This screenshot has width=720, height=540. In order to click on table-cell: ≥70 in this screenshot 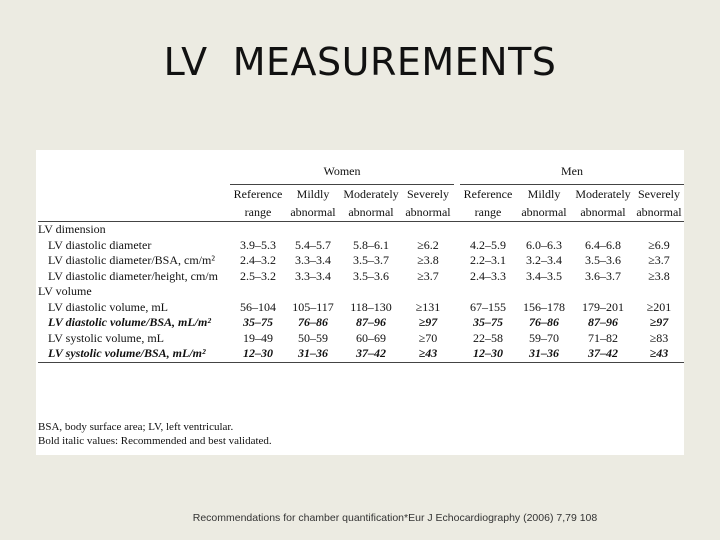, I will do `click(428, 337)`.